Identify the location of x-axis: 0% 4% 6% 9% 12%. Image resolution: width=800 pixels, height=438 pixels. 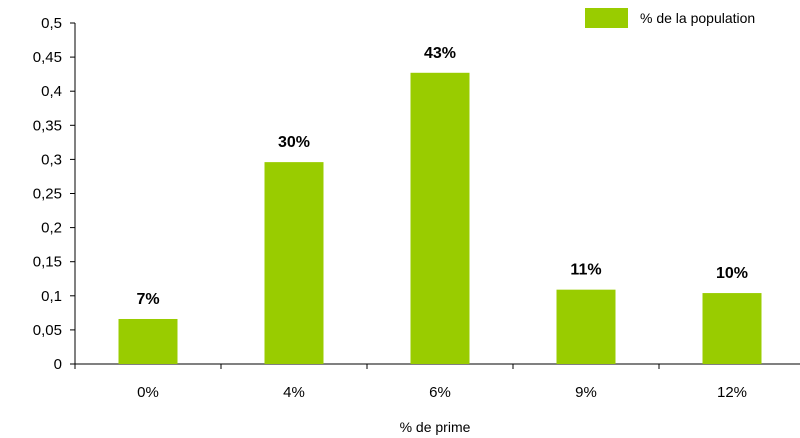
(437, 382).